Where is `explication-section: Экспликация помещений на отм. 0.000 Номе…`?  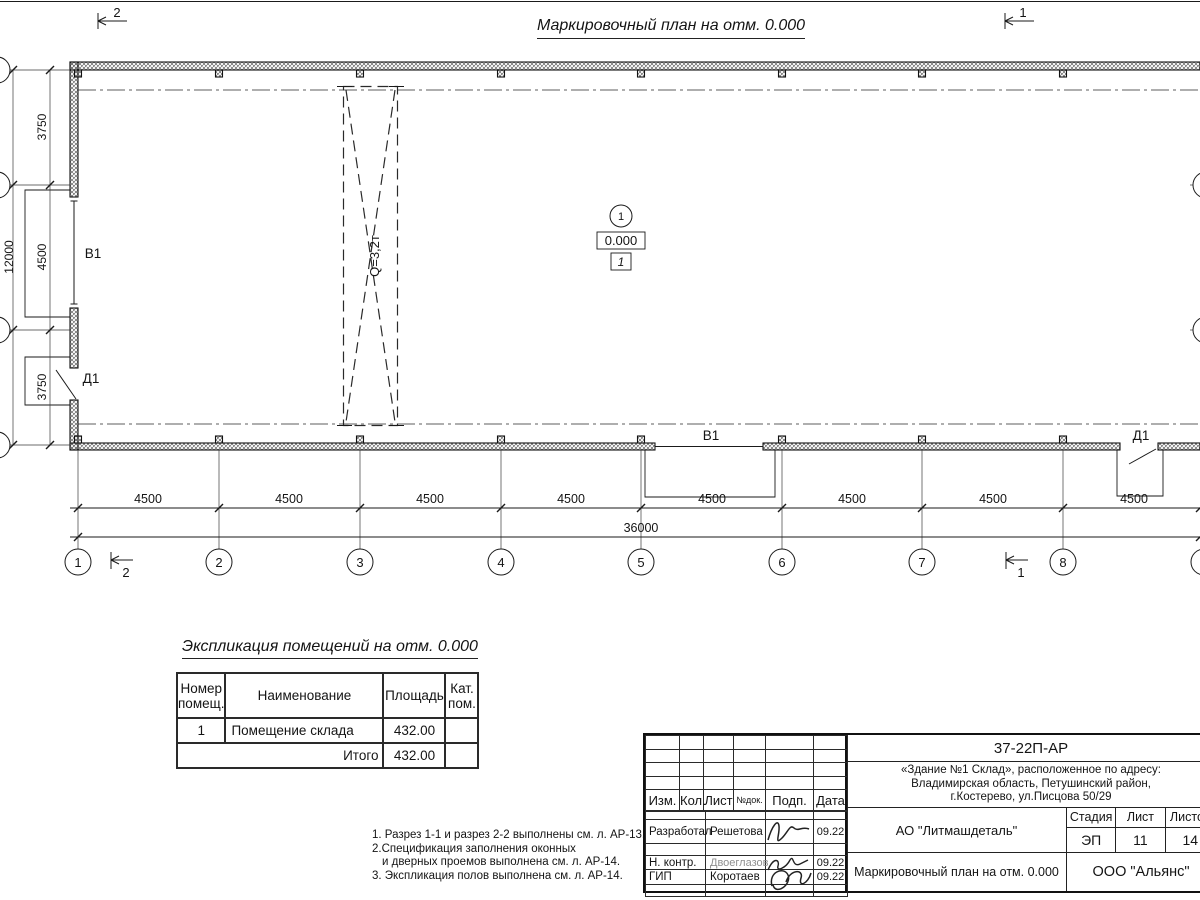
explication-section: Экспликация помещений на отм. 0.000 Номе… is located at coordinates (327, 703).